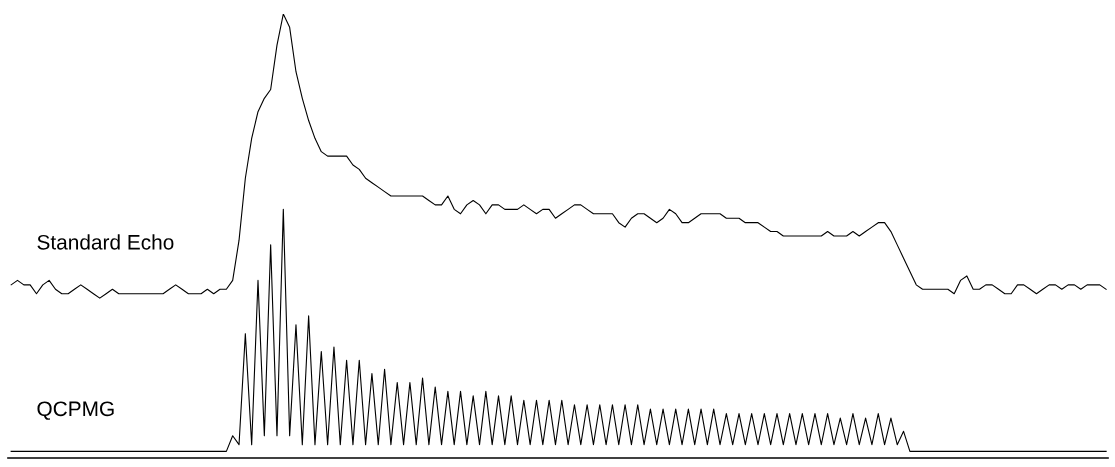 The image size is (1115, 467). I want to click on series-label: Standard Echo, so click(105, 242).